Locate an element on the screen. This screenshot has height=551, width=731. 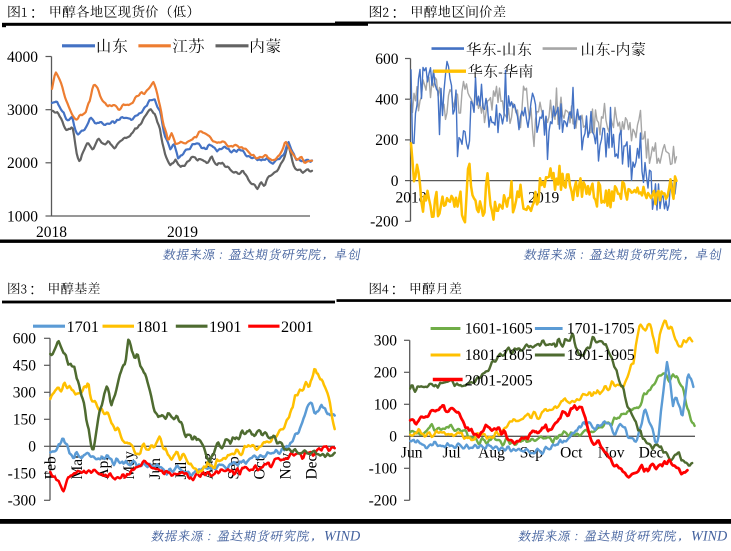
svg-text: 150 is located at coordinates (25, 420).